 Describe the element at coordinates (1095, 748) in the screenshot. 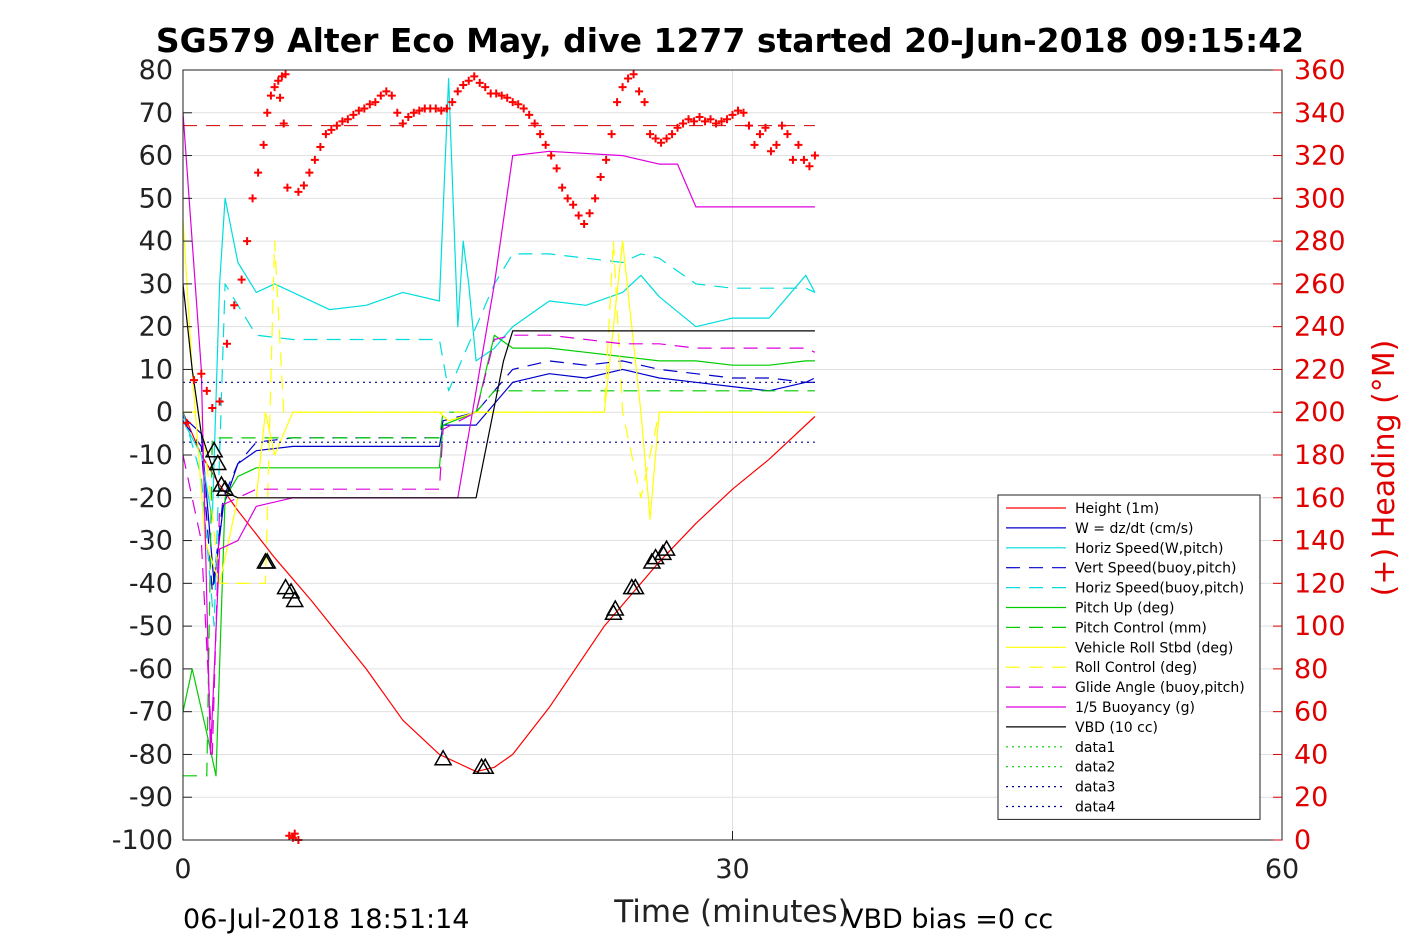

I see `legend-entry: data1` at that location.